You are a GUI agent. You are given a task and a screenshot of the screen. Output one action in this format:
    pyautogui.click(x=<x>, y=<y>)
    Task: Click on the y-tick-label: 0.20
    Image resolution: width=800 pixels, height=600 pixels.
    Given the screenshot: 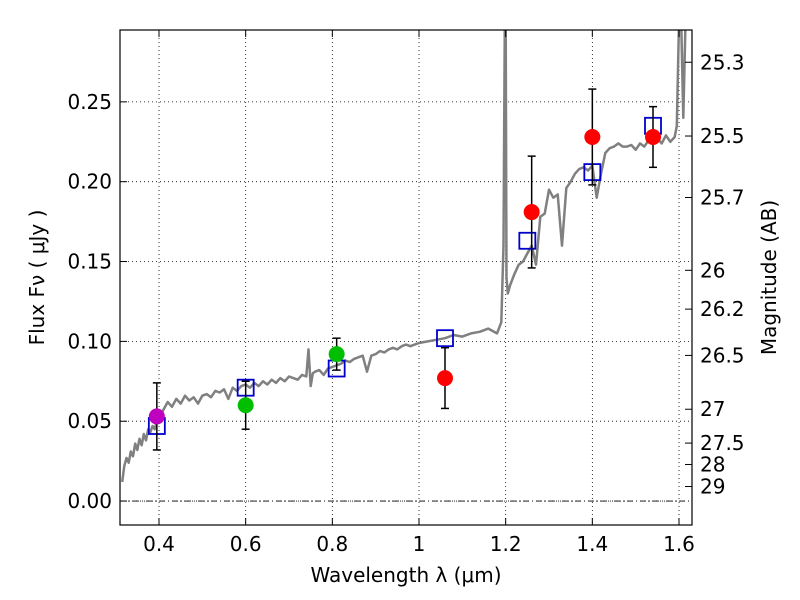 What is the action you would take?
    pyautogui.click(x=89, y=182)
    